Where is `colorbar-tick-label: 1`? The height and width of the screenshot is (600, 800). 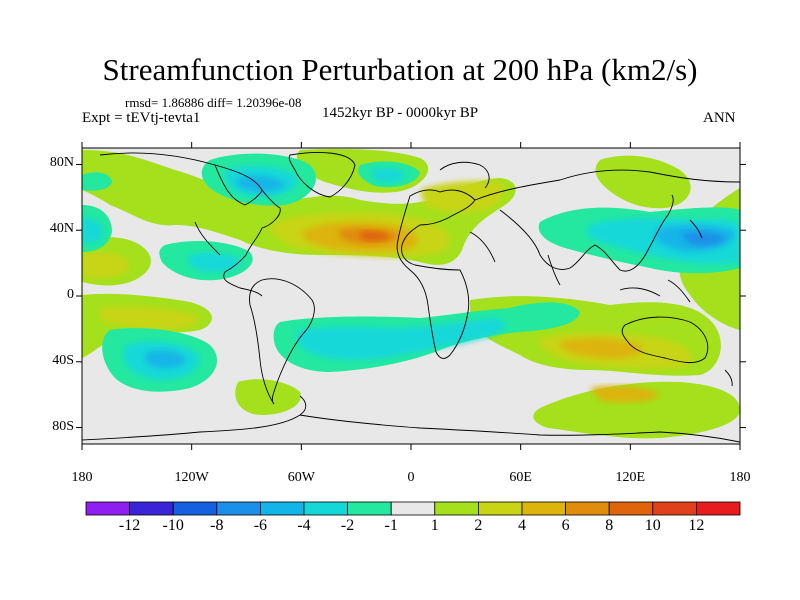 colorbar-tick-label: 1 is located at coordinates (434, 525).